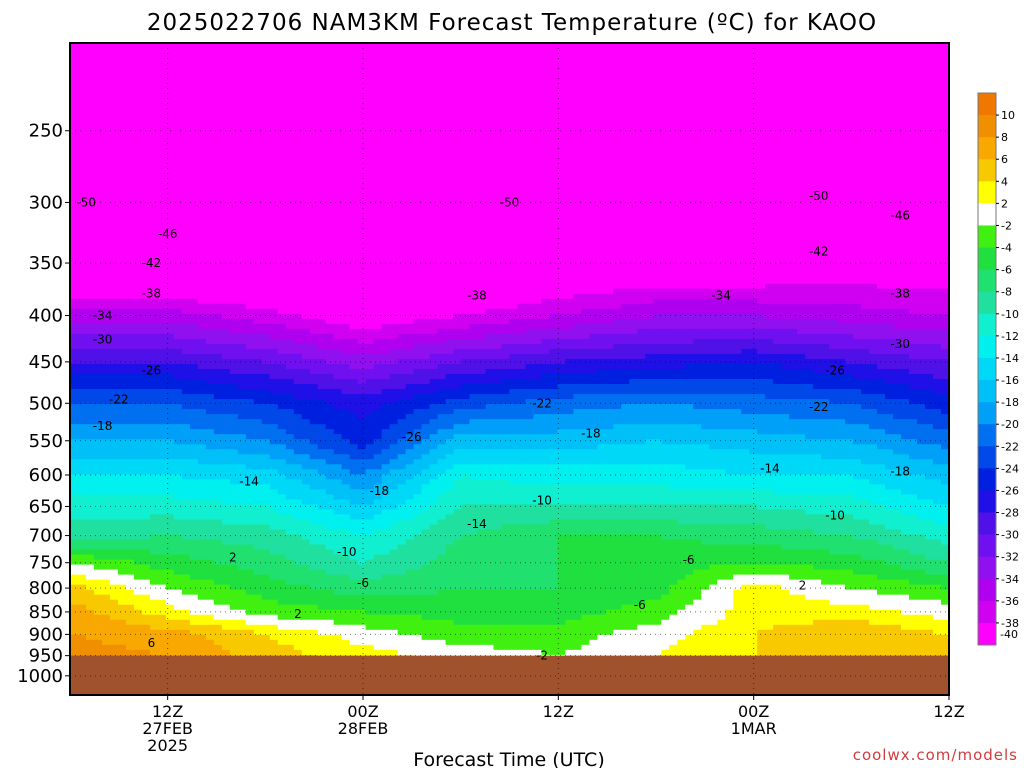 This screenshot has width=1024, height=768. Describe the element at coordinates (1004, 181) in the screenshot. I see `colorbar-label: 4` at that location.